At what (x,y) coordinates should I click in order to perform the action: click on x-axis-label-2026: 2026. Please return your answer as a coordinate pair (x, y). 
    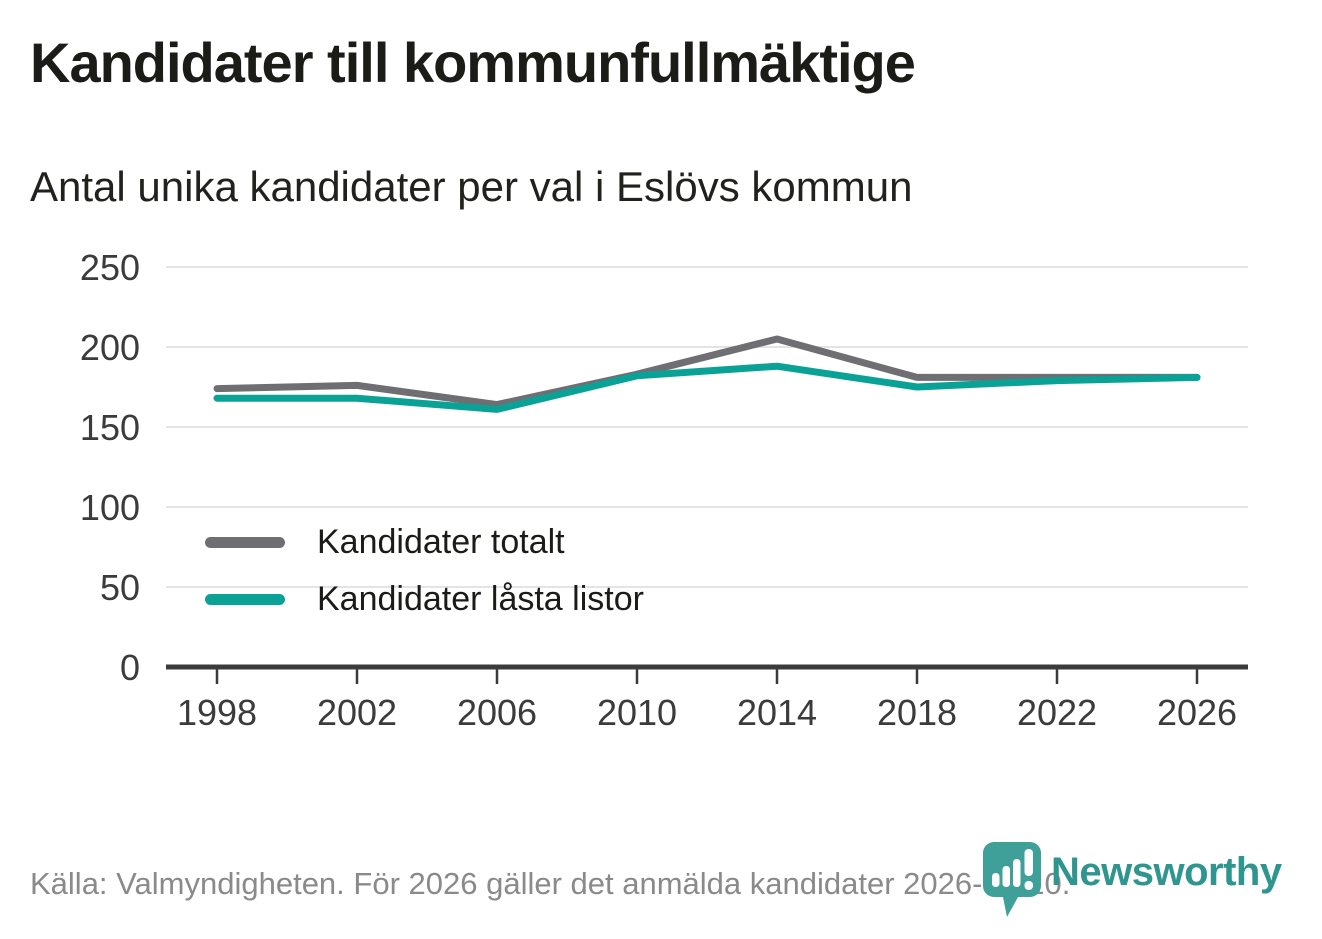
    Looking at the image, I should click on (1197, 712).